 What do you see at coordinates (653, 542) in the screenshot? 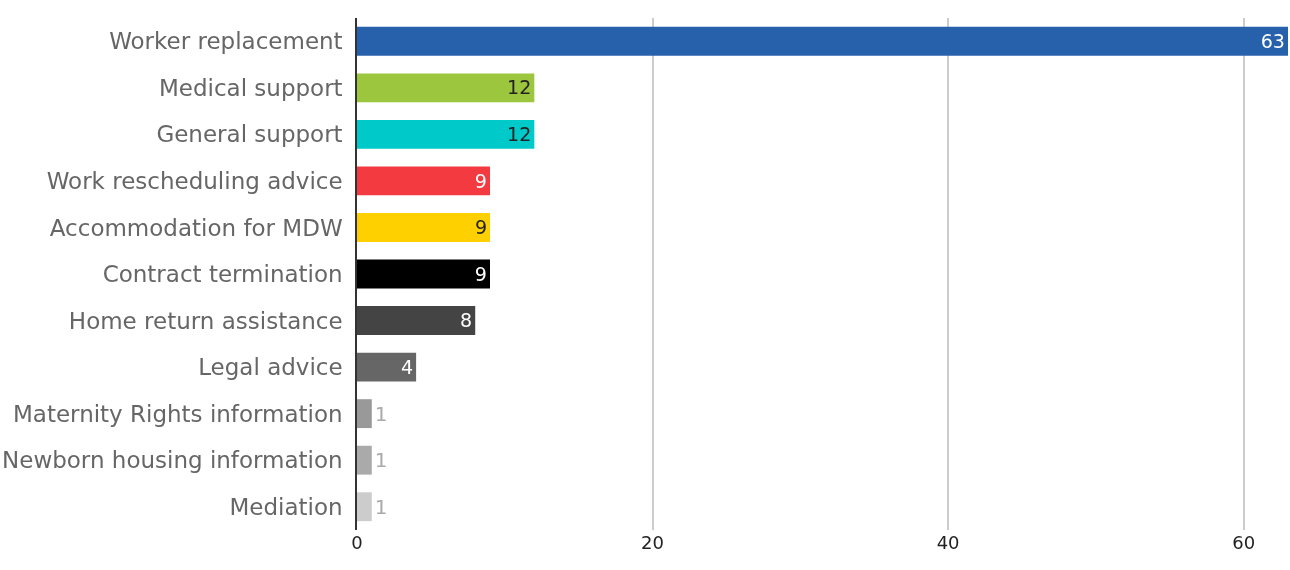
I see `x-tick-label: 20` at bounding box center [653, 542].